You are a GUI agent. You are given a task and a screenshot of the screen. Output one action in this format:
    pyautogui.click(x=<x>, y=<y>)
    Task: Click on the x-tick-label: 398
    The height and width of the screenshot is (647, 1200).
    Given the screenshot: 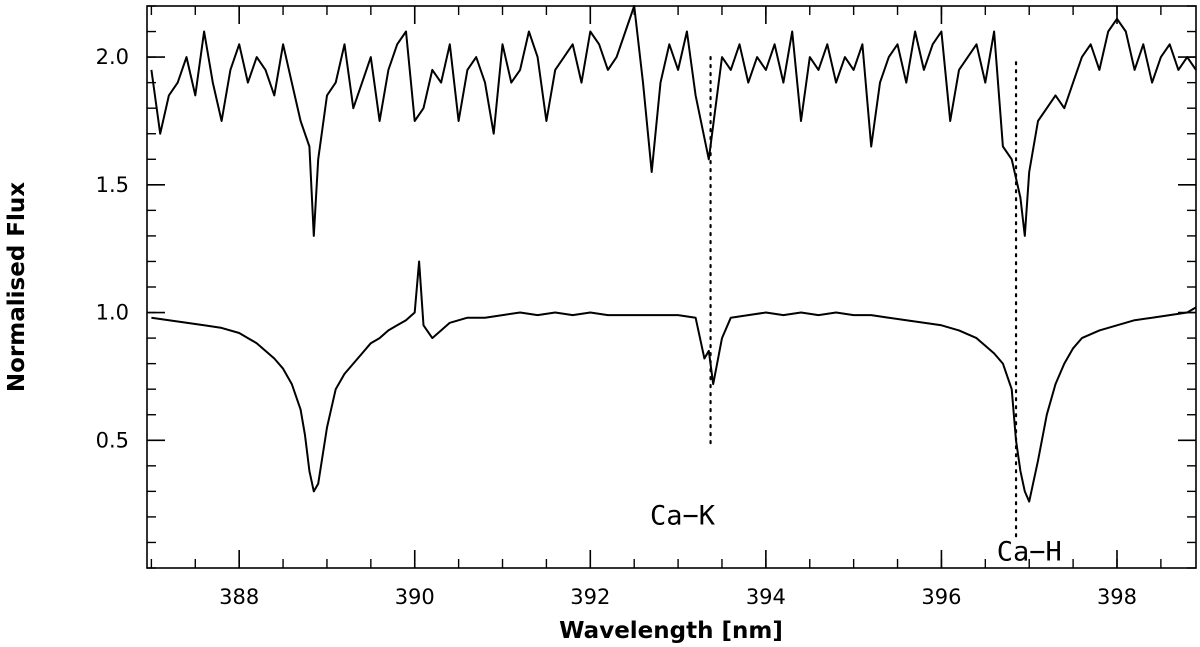 What is the action you would take?
    pyautogui.click(x=1117, y=597)
    